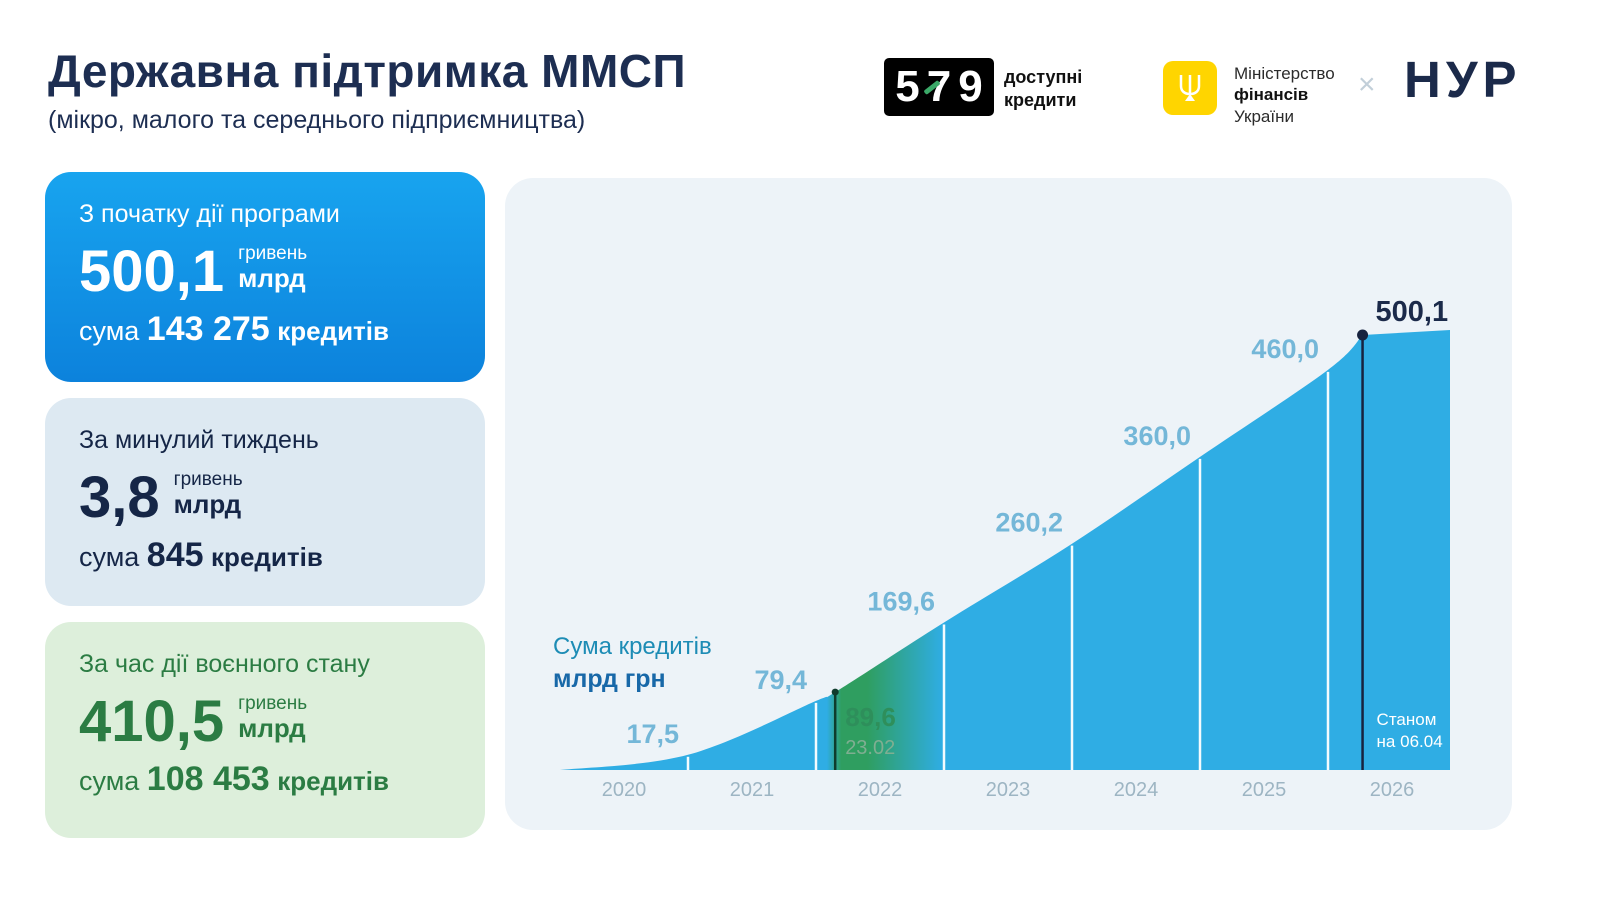 The image size is (1600, 900). What do you see at coordinates (1271, 95) in the screenshot?
I see `minfin-line2: фінансів` at bounding box center [1271, 95].